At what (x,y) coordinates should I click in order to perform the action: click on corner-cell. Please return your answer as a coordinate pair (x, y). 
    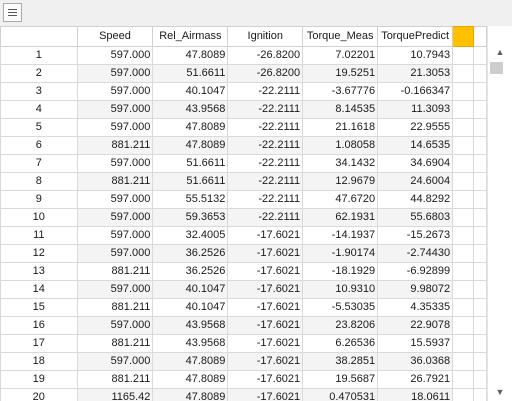
    Looking at the image, I should click on (39, 36).